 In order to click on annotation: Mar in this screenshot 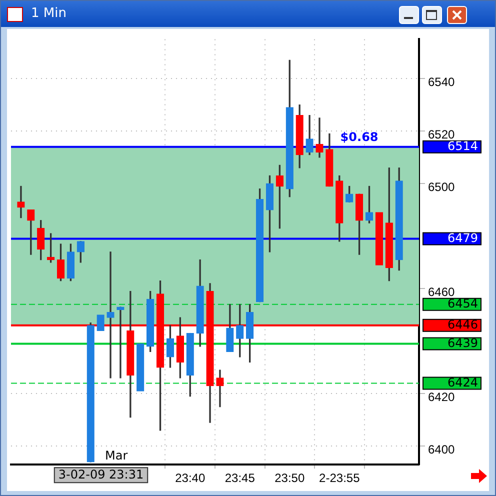, I will do `click(116, 455)`.